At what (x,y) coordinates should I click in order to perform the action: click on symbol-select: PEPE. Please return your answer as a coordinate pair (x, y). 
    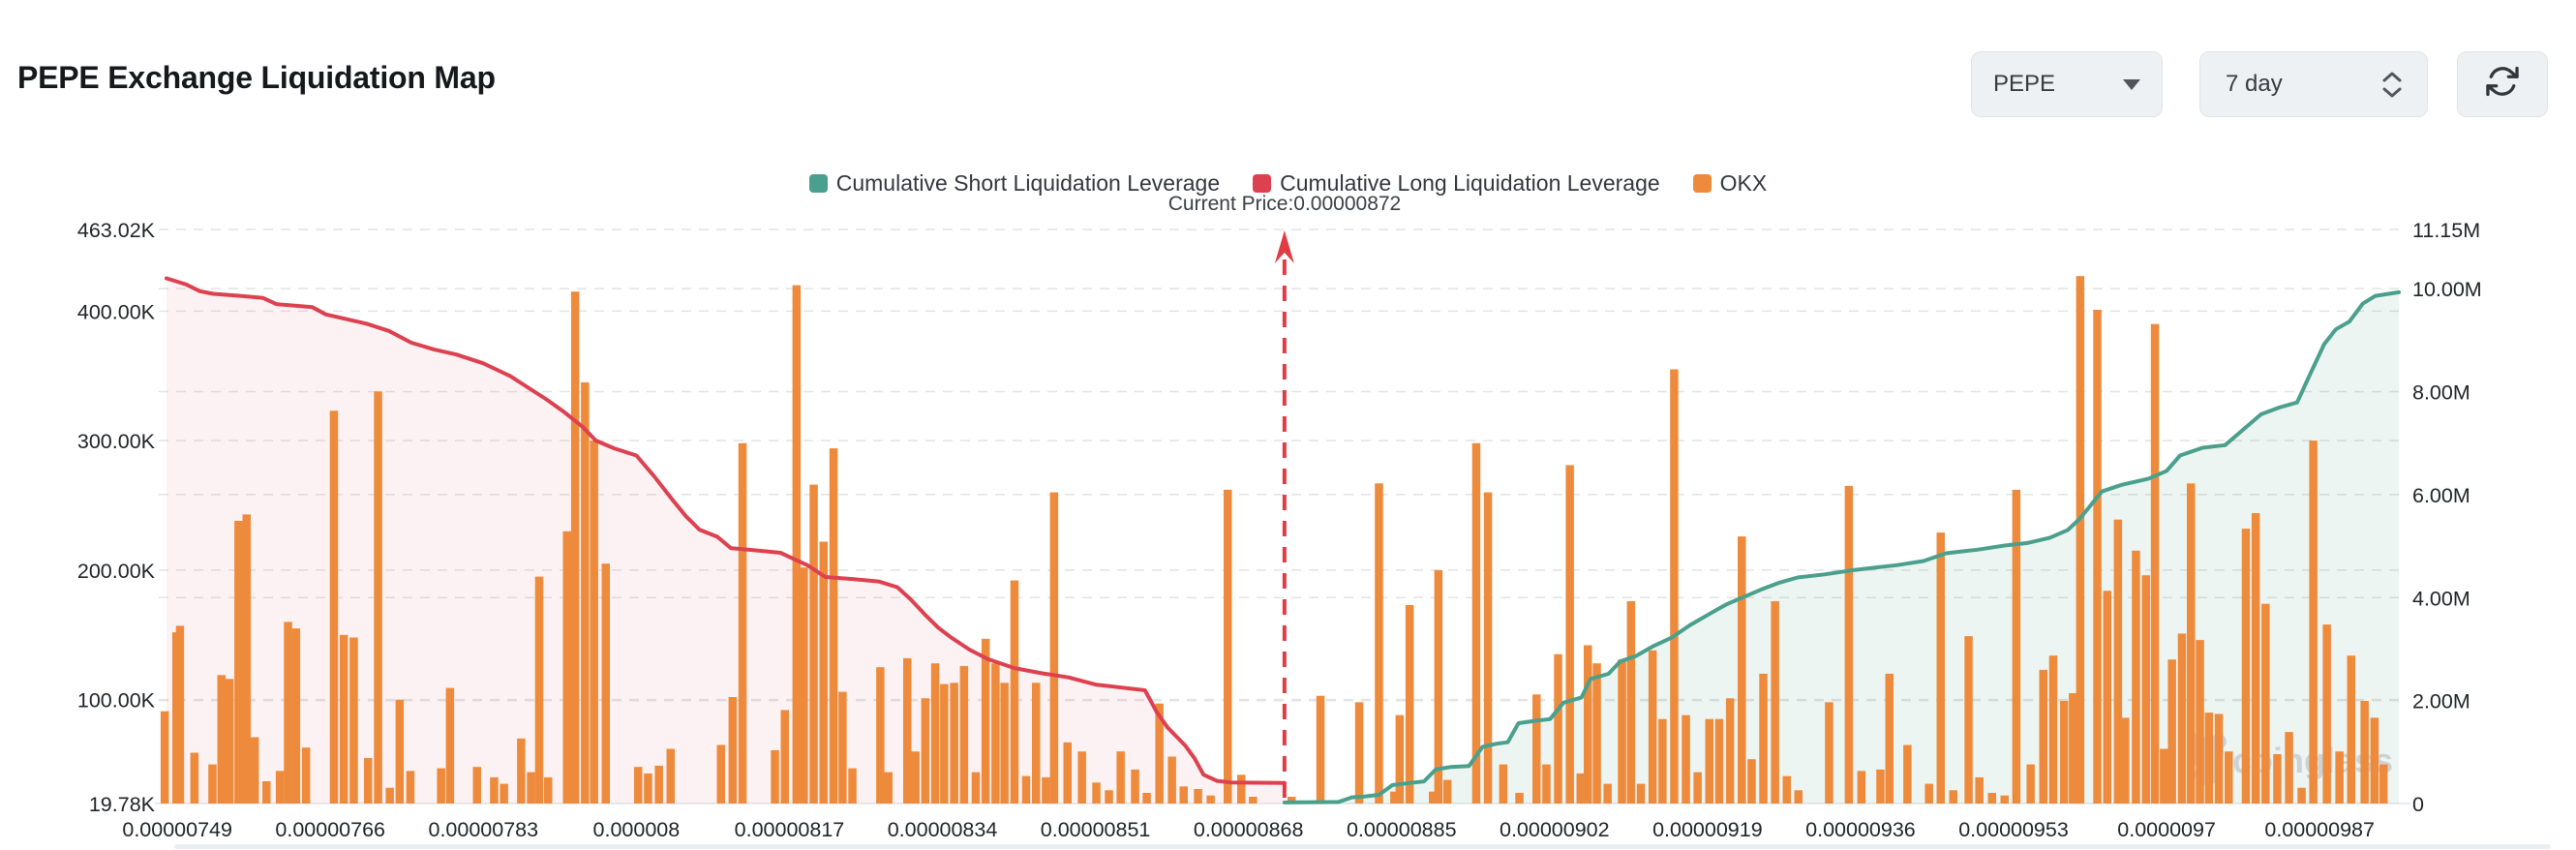
    Looking at the image, I should click on (2067, 84).